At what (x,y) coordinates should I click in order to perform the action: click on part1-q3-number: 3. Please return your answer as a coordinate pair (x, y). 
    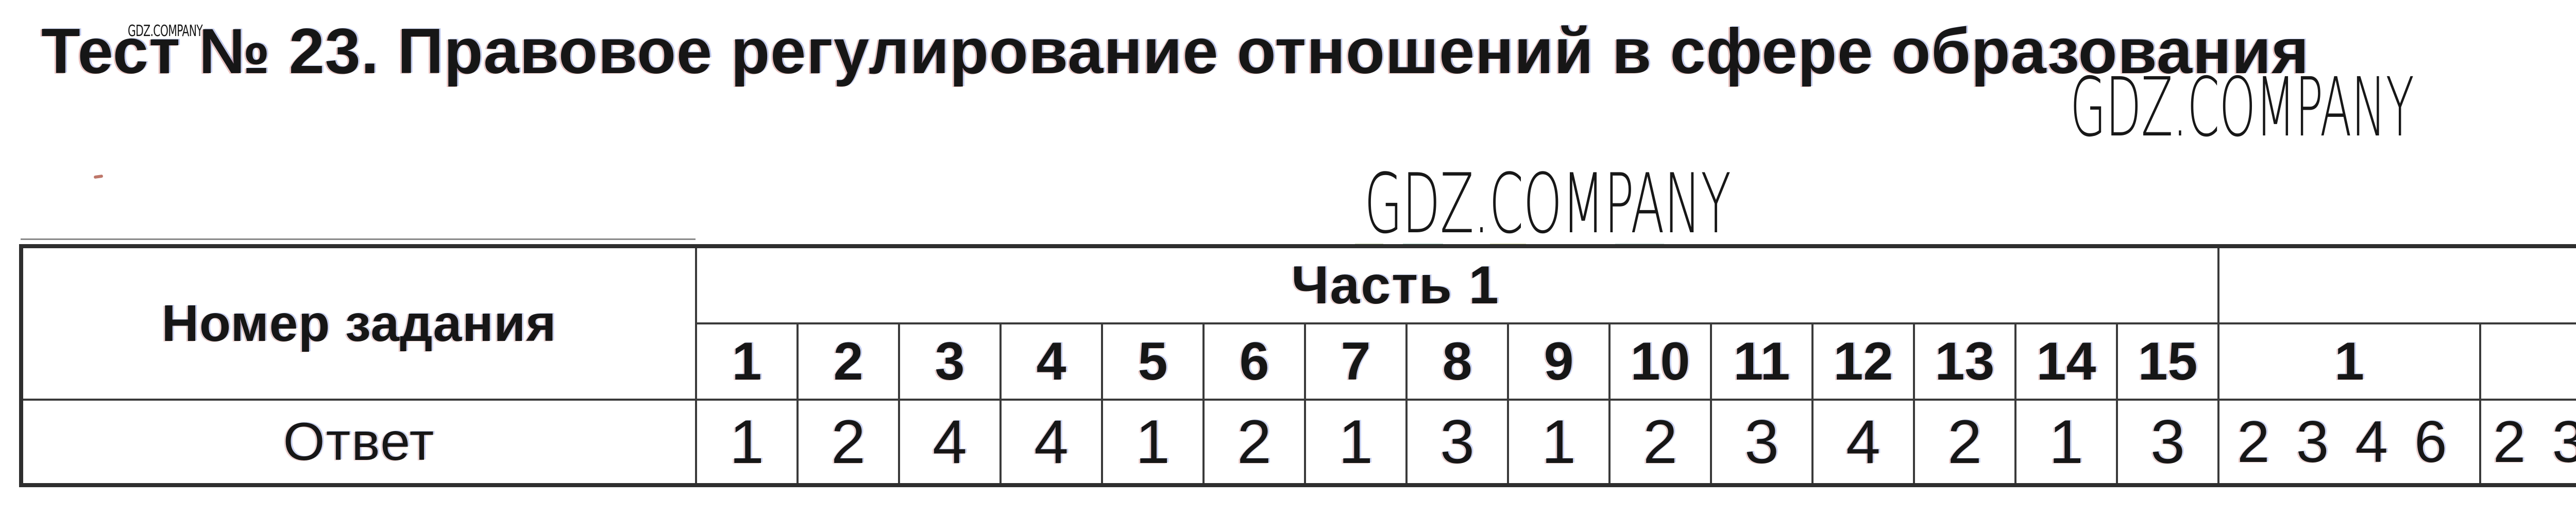
    Looking at the image, I should click on (950, 361).